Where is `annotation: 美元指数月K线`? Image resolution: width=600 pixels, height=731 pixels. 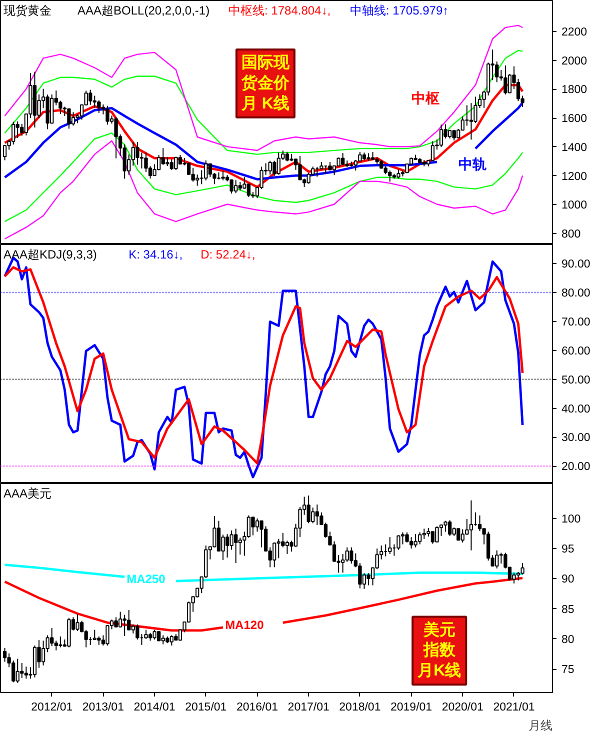
annotation: 美元指数月K线 is located at coordinates (439, 650).